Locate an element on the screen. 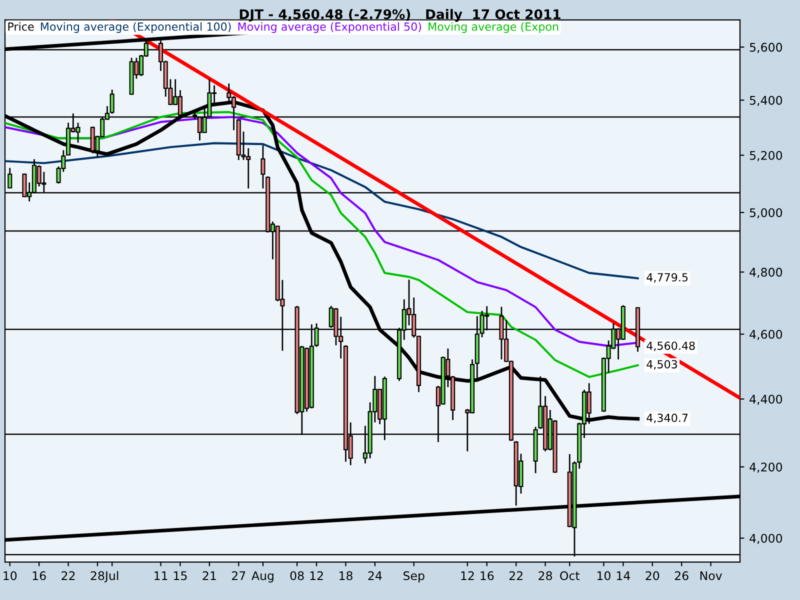  y-tick-label: 4,200 is located at coordinates (766, 467).